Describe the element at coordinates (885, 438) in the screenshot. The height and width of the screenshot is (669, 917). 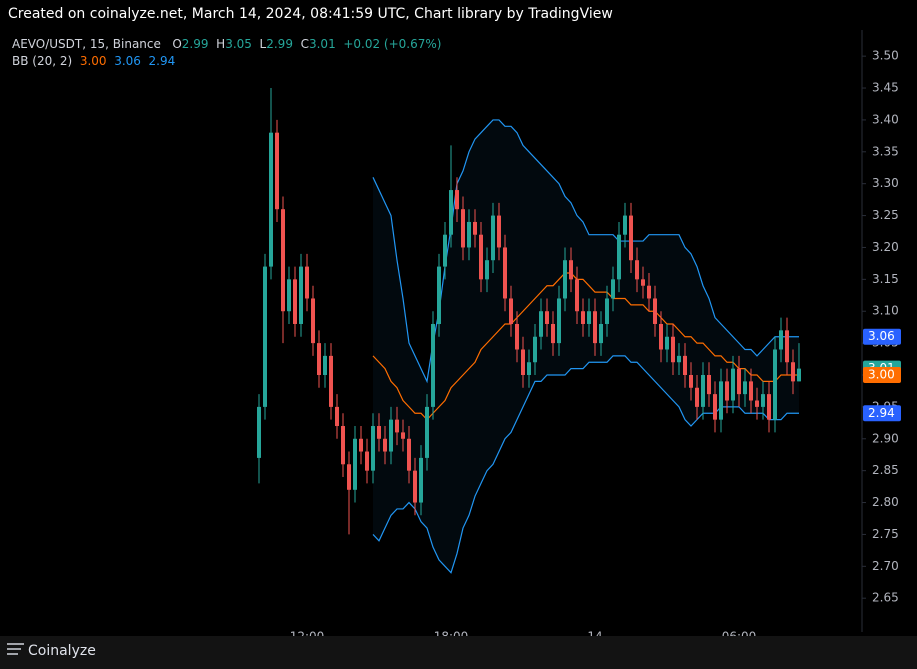
I see `y-tick-label: 2.90` at that location.